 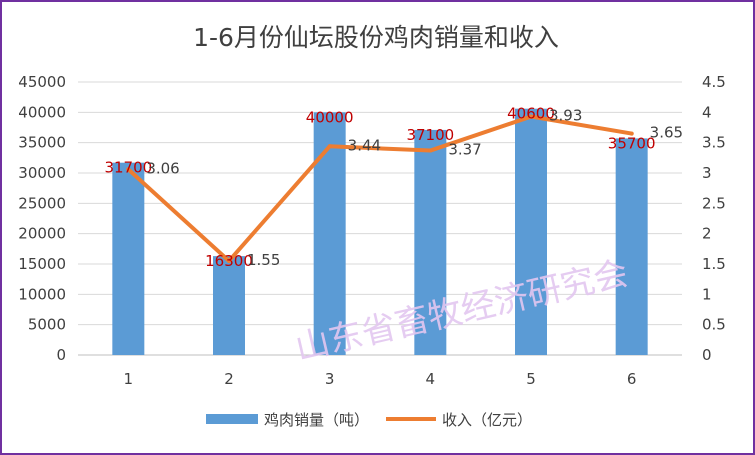 What do you see at coordinates (42, 82) in the screenshot?
I see `y-left-tick-label: 45000` at bounding box center [42, 82].